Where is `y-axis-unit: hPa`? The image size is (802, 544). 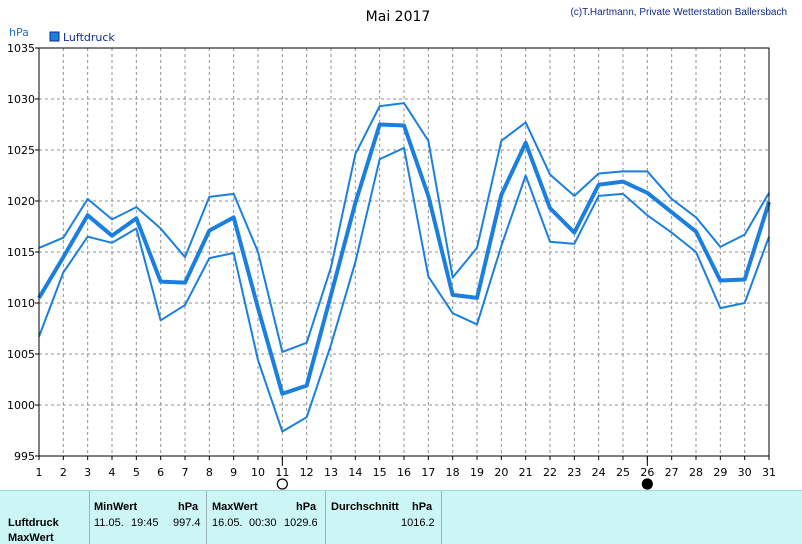 y-axis-unit: hPa is located at coordinates (19, 32).